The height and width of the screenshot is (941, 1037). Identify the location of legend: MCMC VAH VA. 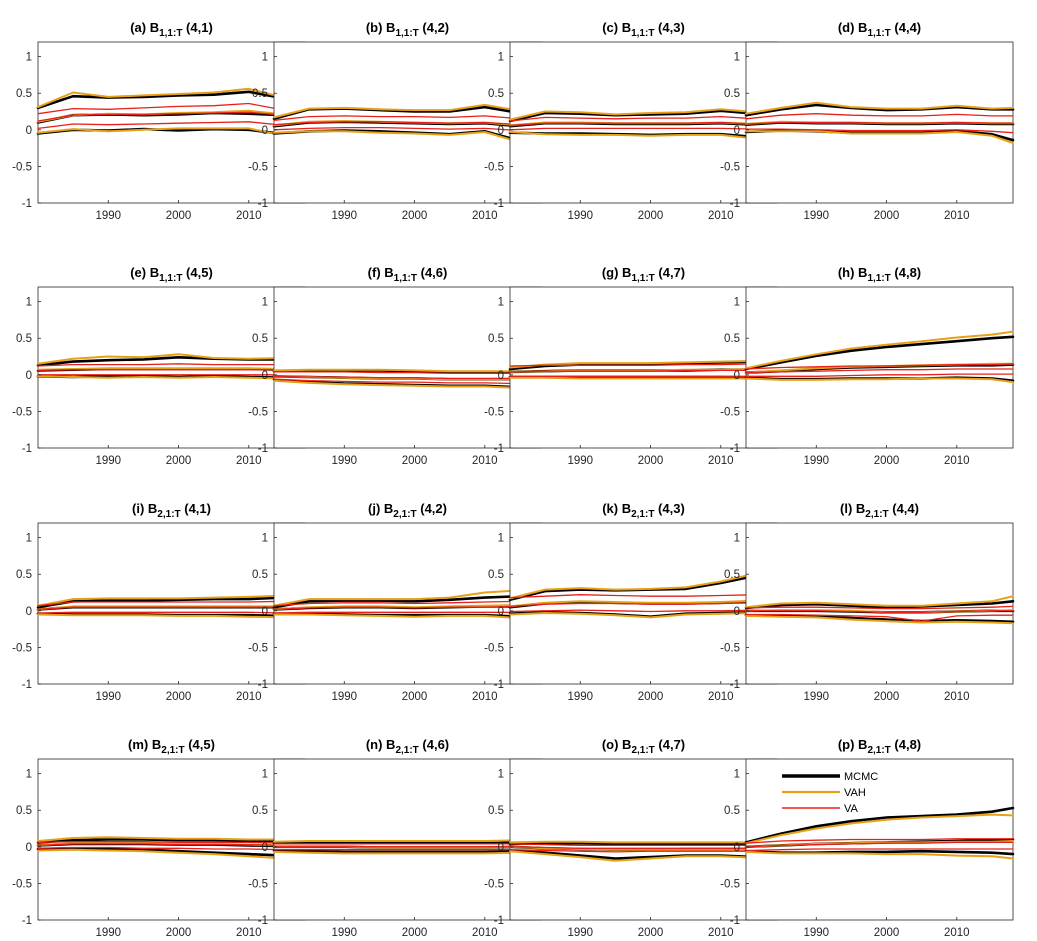
(830, 793).